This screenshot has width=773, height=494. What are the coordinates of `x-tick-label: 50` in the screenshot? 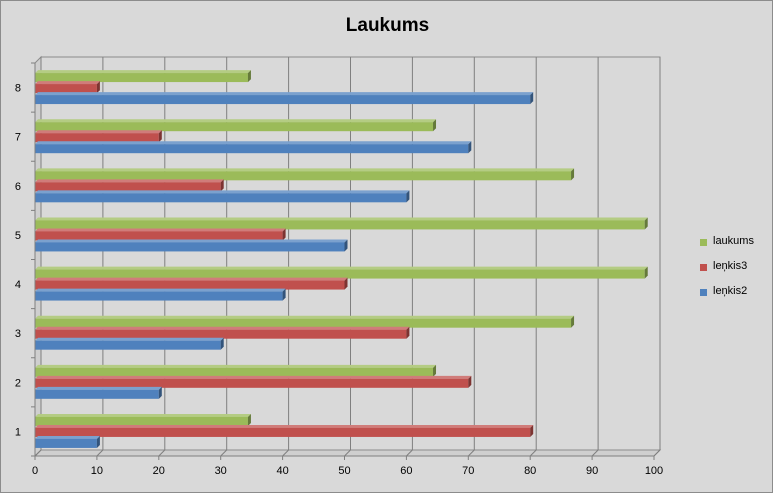 It's located at (344, 471).